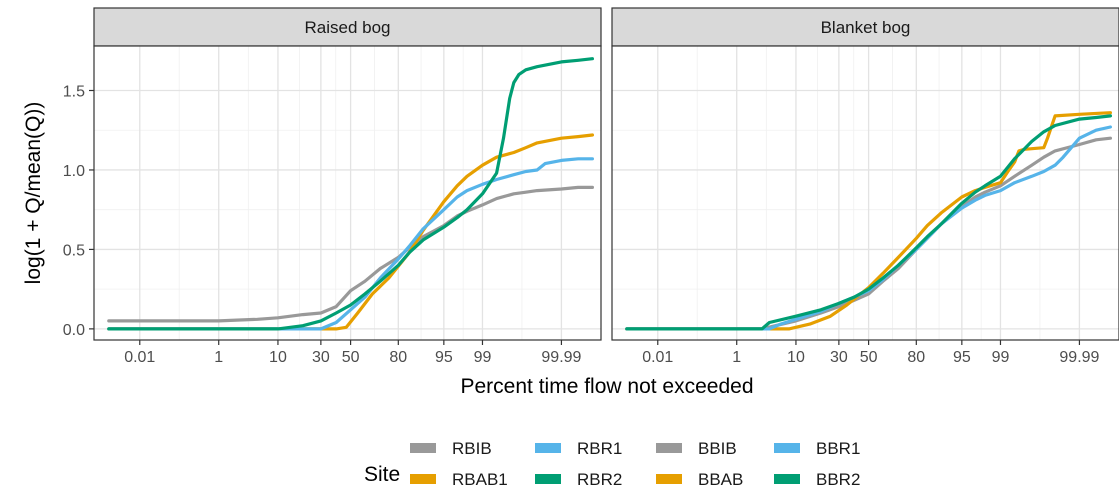 This screenshot has height=501, width=1119. What do you see at coordinates (607, 386) in the screenshot?
I see `x-axis-title: Percent time flow not exceeded` at bounding box center [607, 386].